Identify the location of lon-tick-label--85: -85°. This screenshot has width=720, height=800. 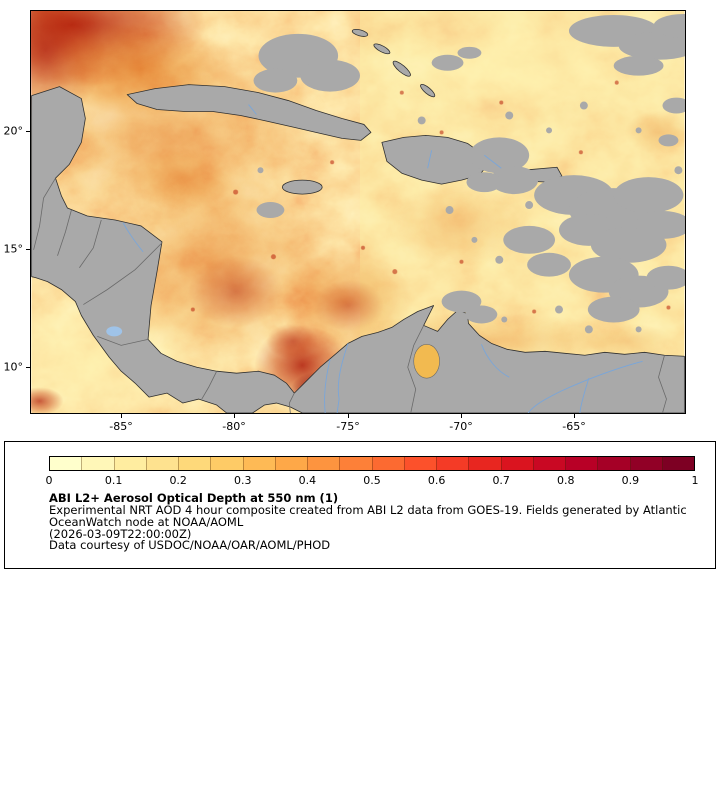
(121, 426).